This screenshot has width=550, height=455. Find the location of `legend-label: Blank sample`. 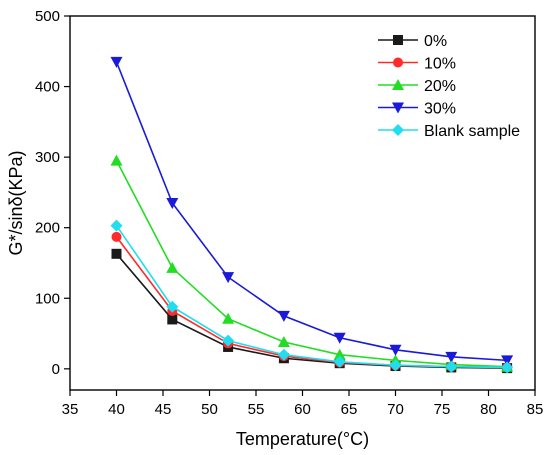

legend-label: Blank sample is located at coordinates (472, 131).